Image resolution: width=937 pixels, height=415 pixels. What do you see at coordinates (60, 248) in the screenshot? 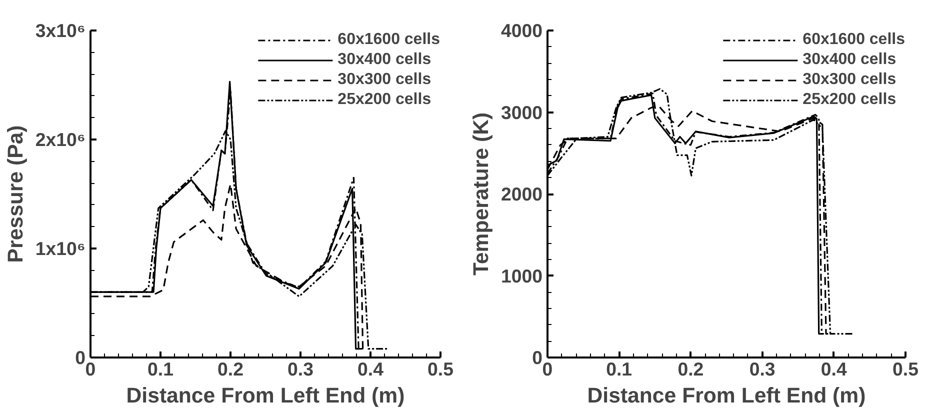
I see `y-tick-label: 1x10⁶` at bounding box center [60, 248].